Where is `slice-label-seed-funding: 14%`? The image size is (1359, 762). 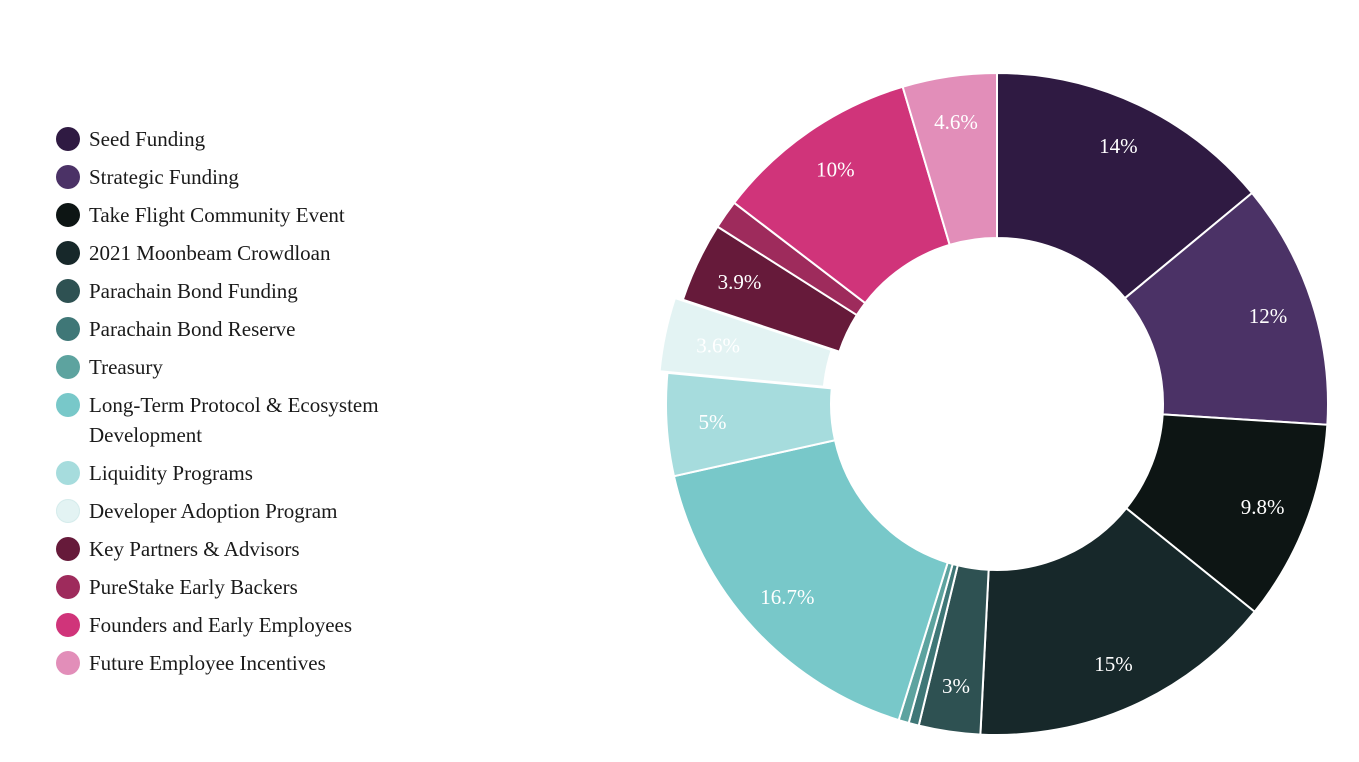
slice-label-seed-funding: 14% is located at coordinates (1118, 146).